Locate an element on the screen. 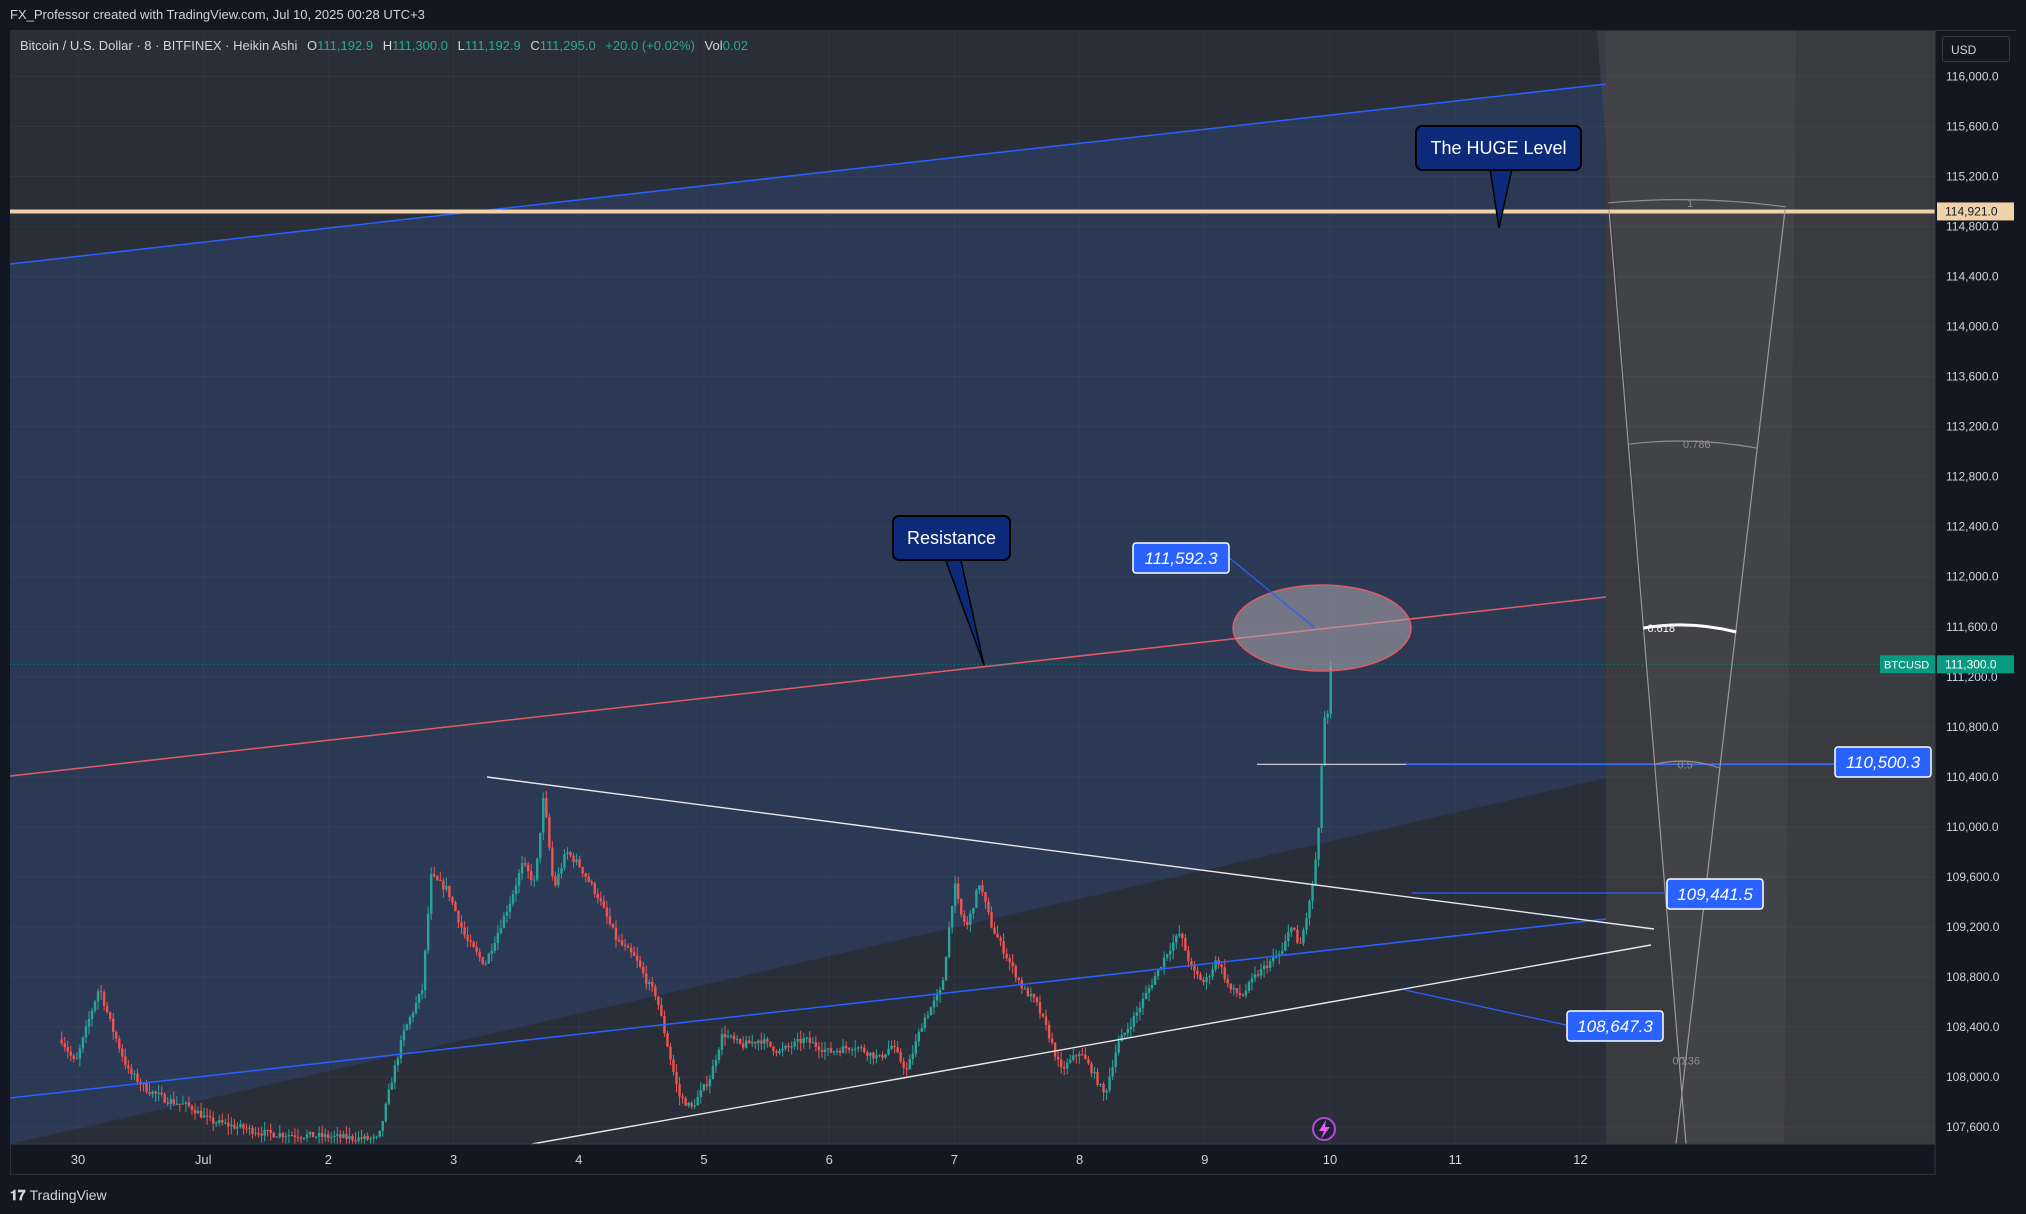  huge-level-tag: 114,921.0 is located at coordinates (1975, 211).